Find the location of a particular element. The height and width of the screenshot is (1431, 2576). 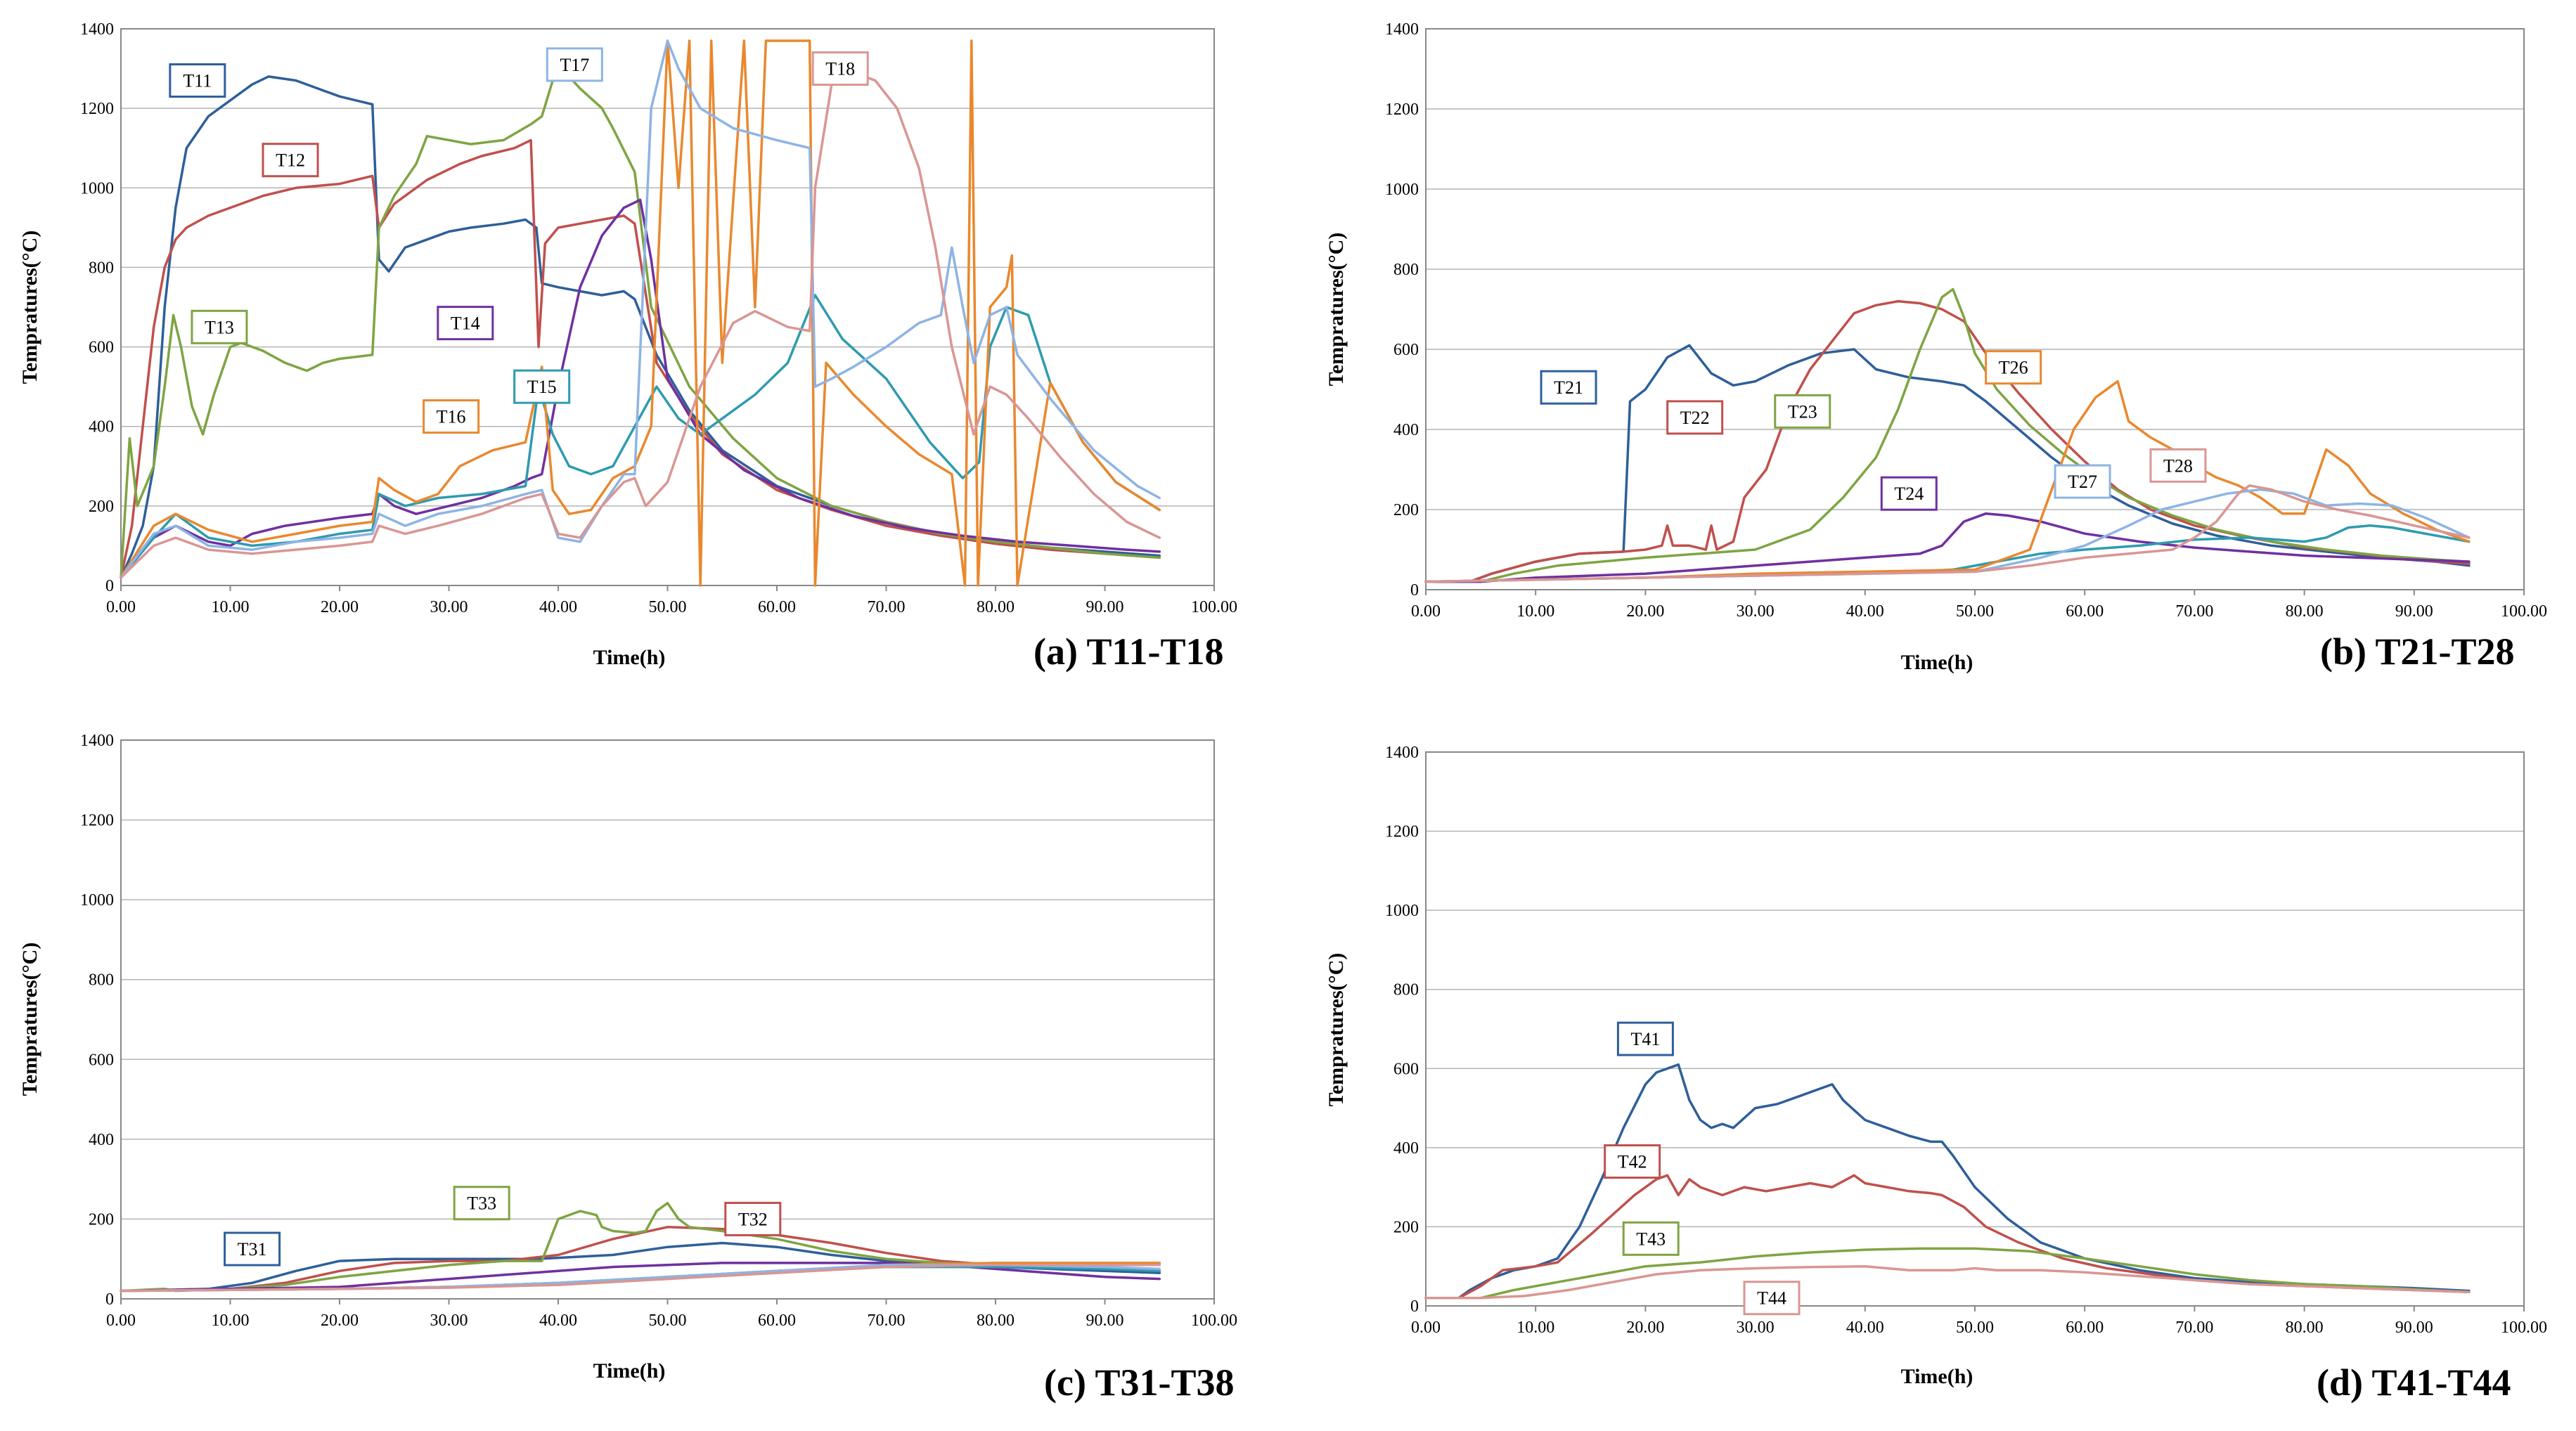

series-label-t23: T23 is located at coordinates (1802, 411).